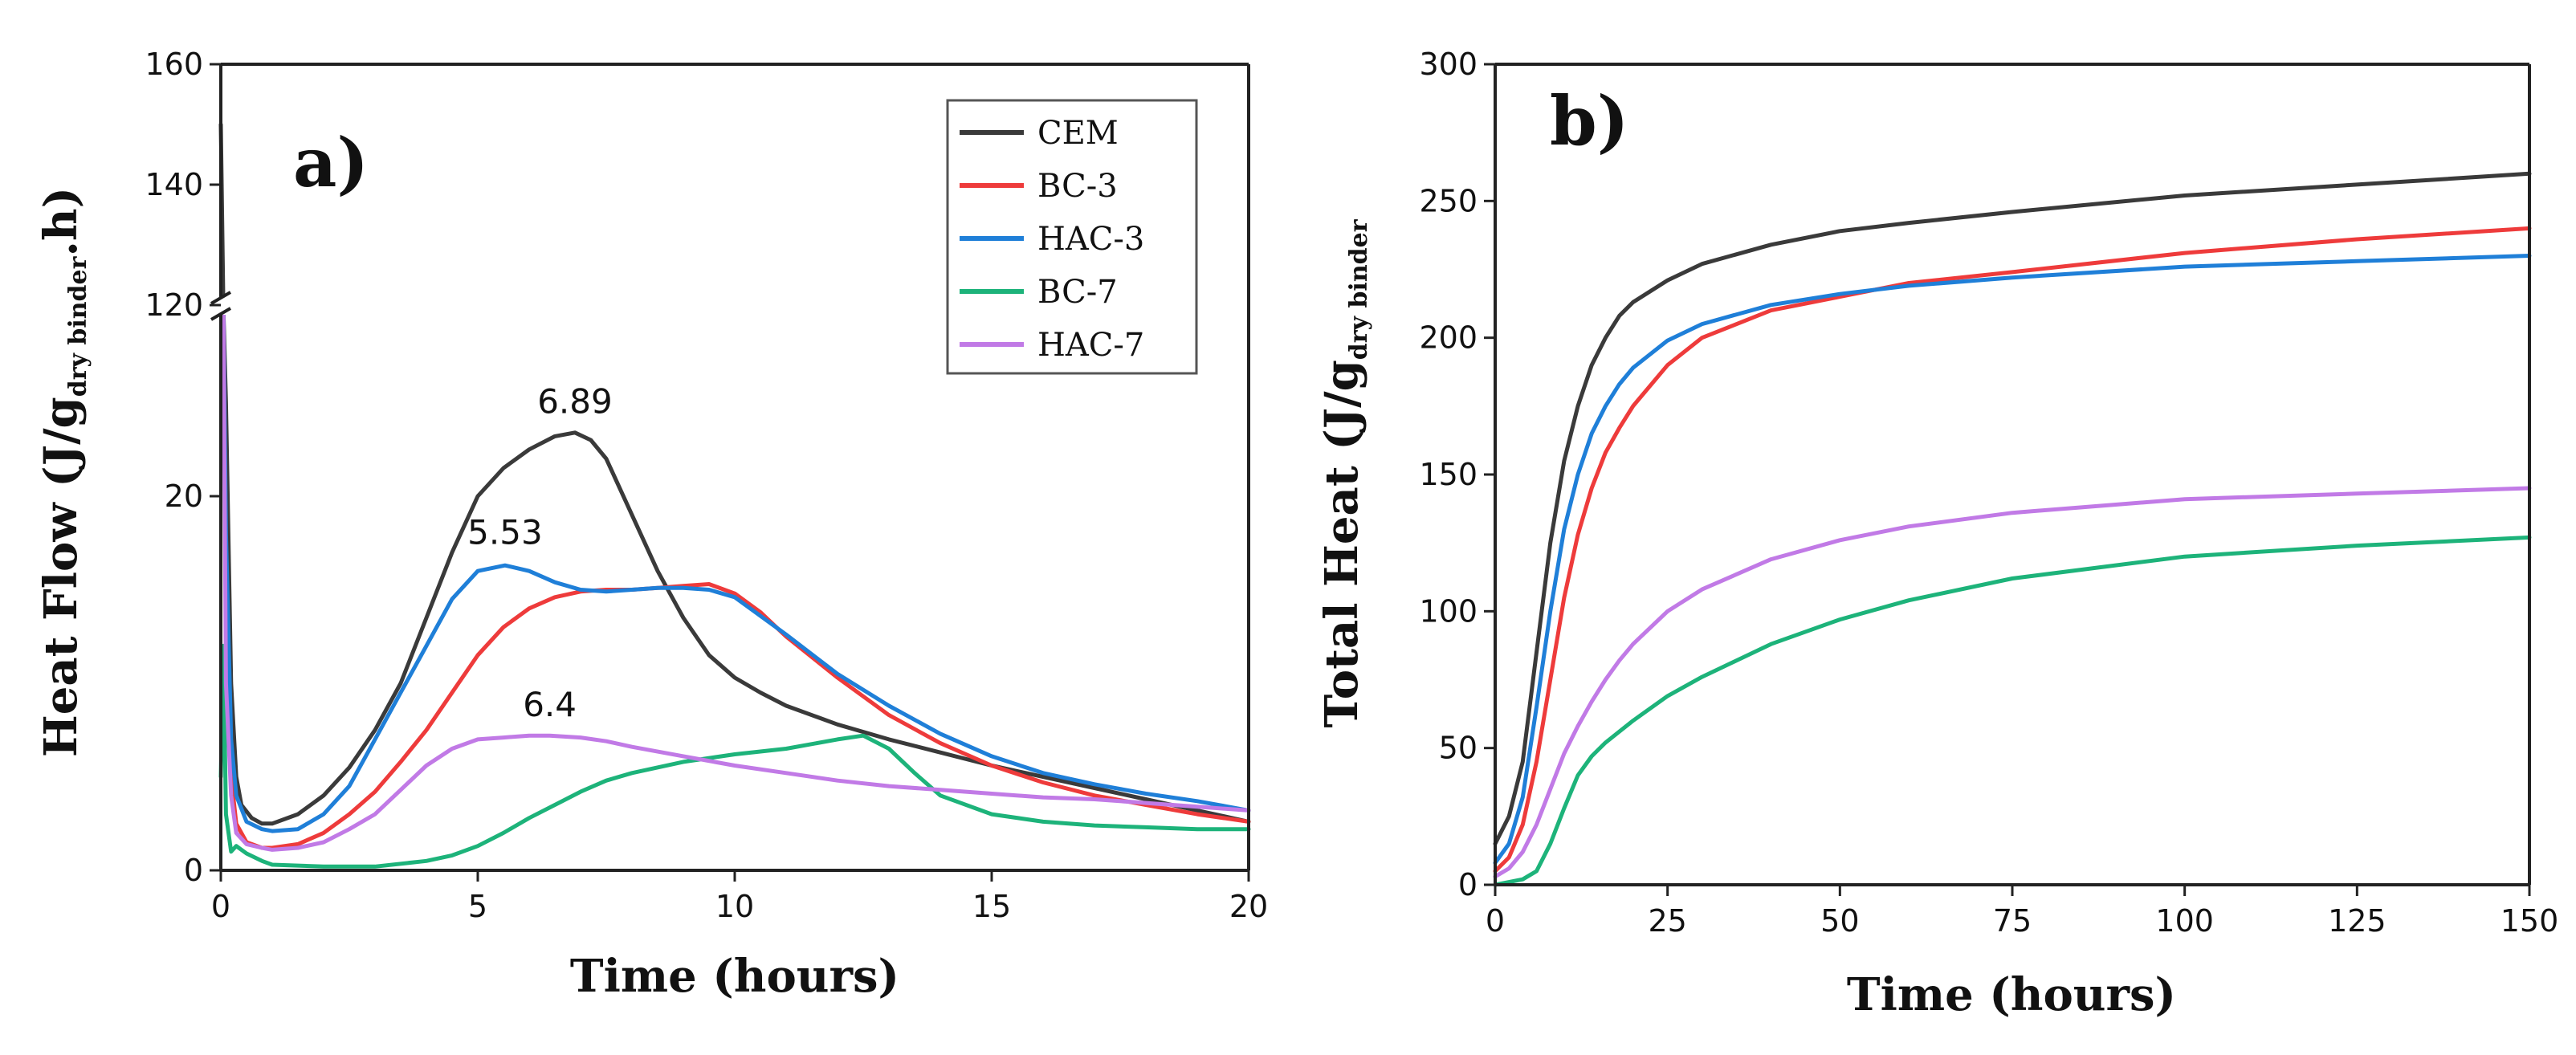  Describe the element at coordinates (174, 64) in the screenshot. I see `y-tick-label: 160` at that location.